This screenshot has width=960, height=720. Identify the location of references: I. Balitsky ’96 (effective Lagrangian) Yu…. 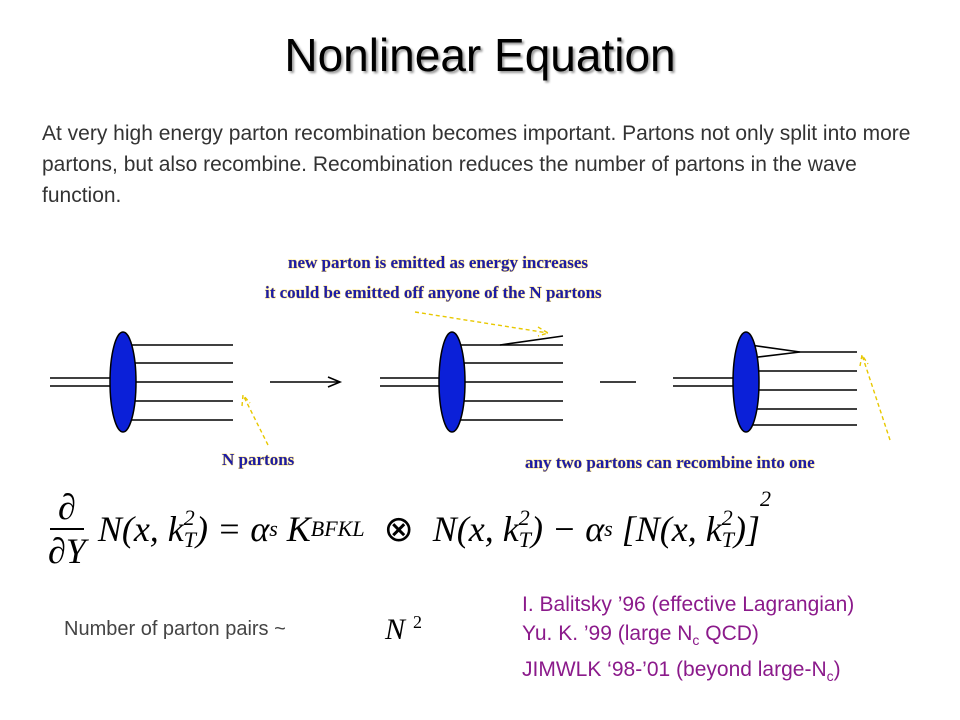
(688, 640).